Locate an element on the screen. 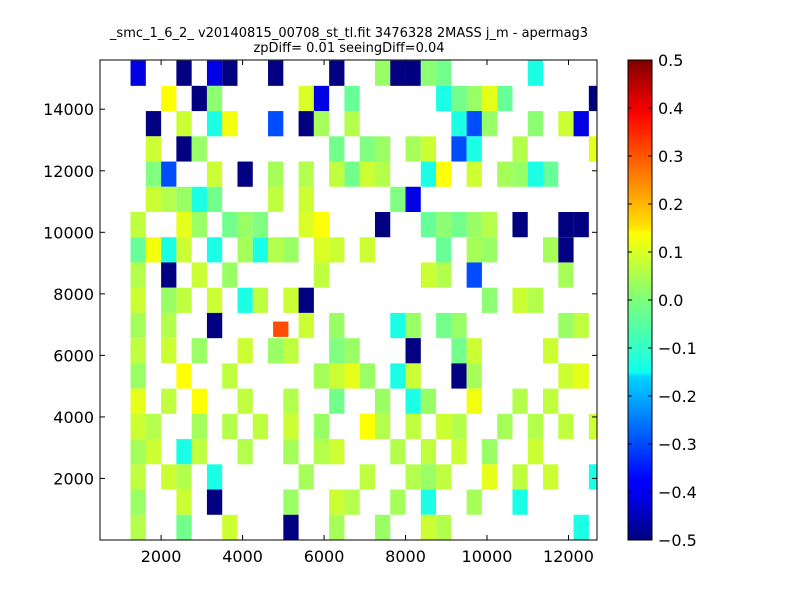 The image size is (800, 600). x-tick-label: 4000 is located at coordinates (242, 556).